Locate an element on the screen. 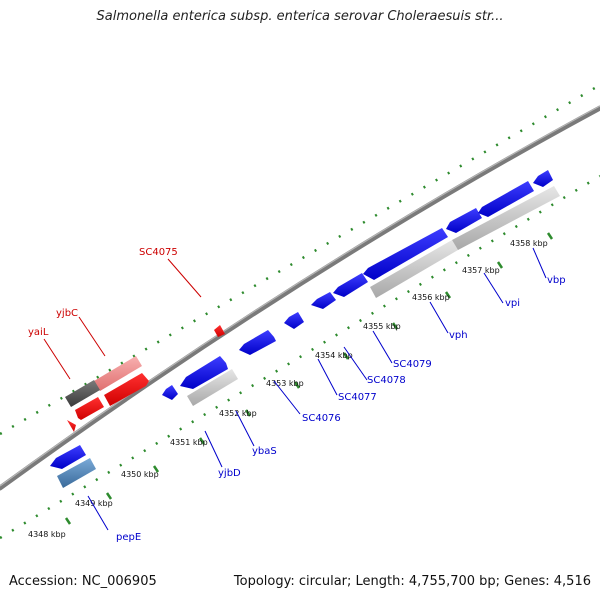 This screenshot has height=600, width=600. kbp-label-4350: 4350 kbp is located at coordinates (140, 474).